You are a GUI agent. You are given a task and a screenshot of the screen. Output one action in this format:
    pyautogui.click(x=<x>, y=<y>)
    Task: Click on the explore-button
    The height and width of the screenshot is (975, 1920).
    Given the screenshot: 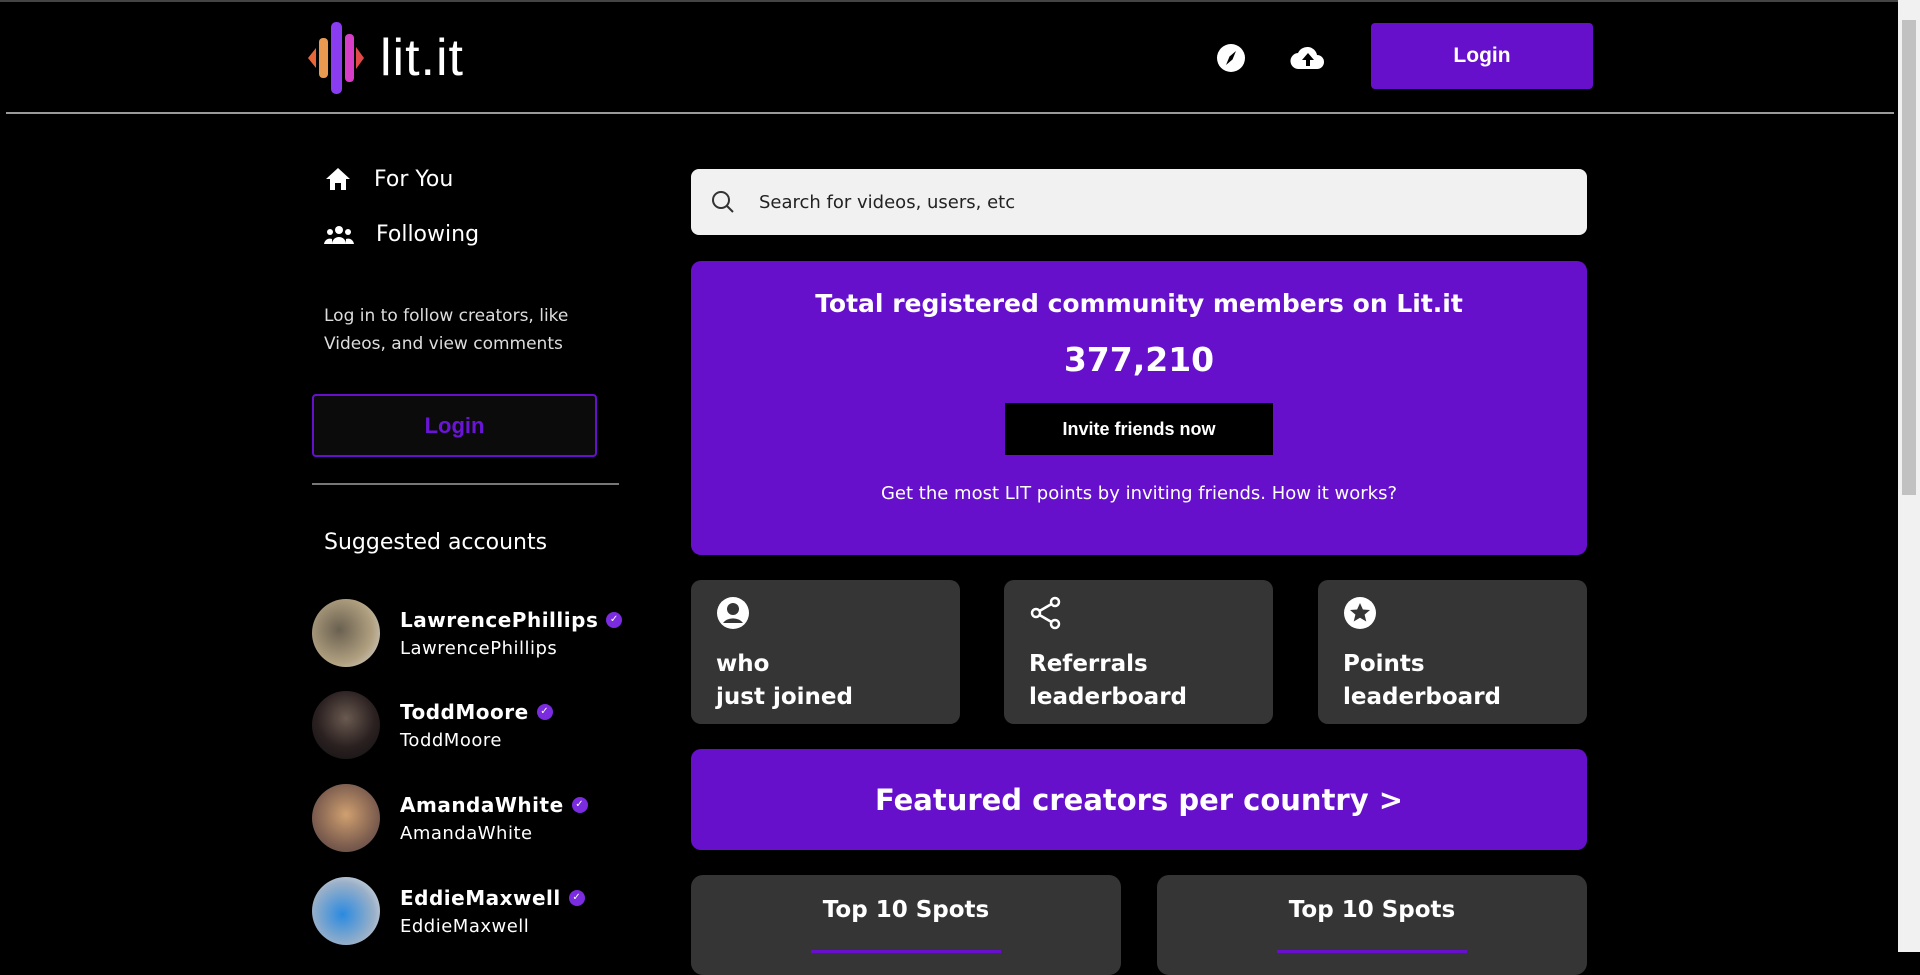 What is the action you would take?
    pyautogui.click(x=1231, y=58)
    